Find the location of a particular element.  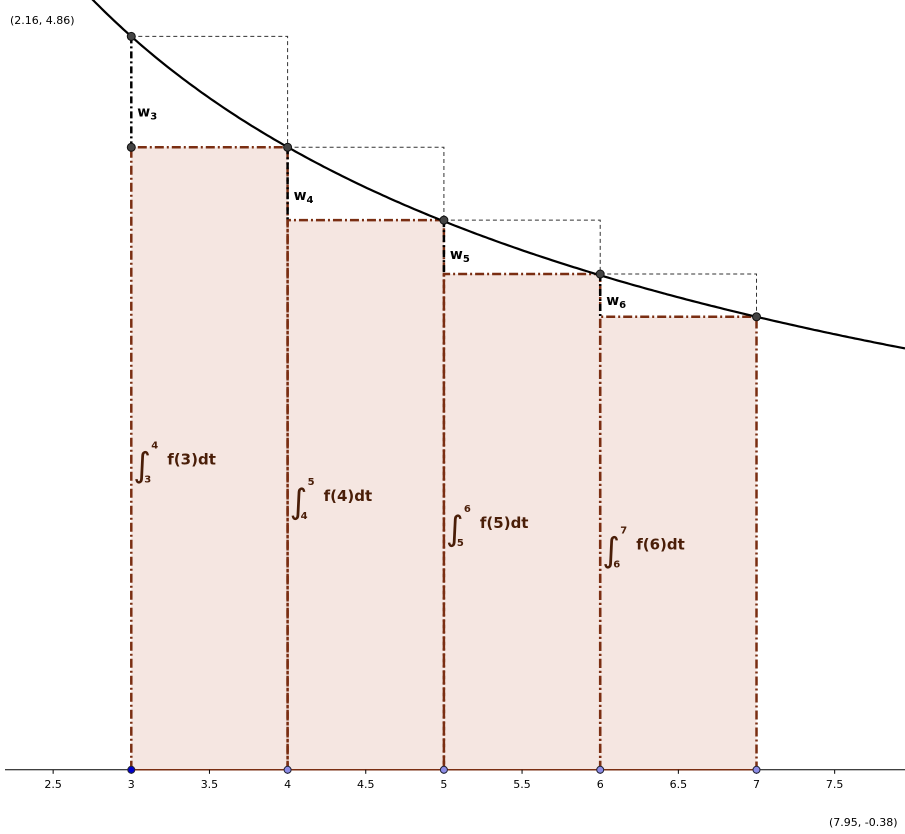

integral-upper-limit: 5 is located at coordinates (311, 482).